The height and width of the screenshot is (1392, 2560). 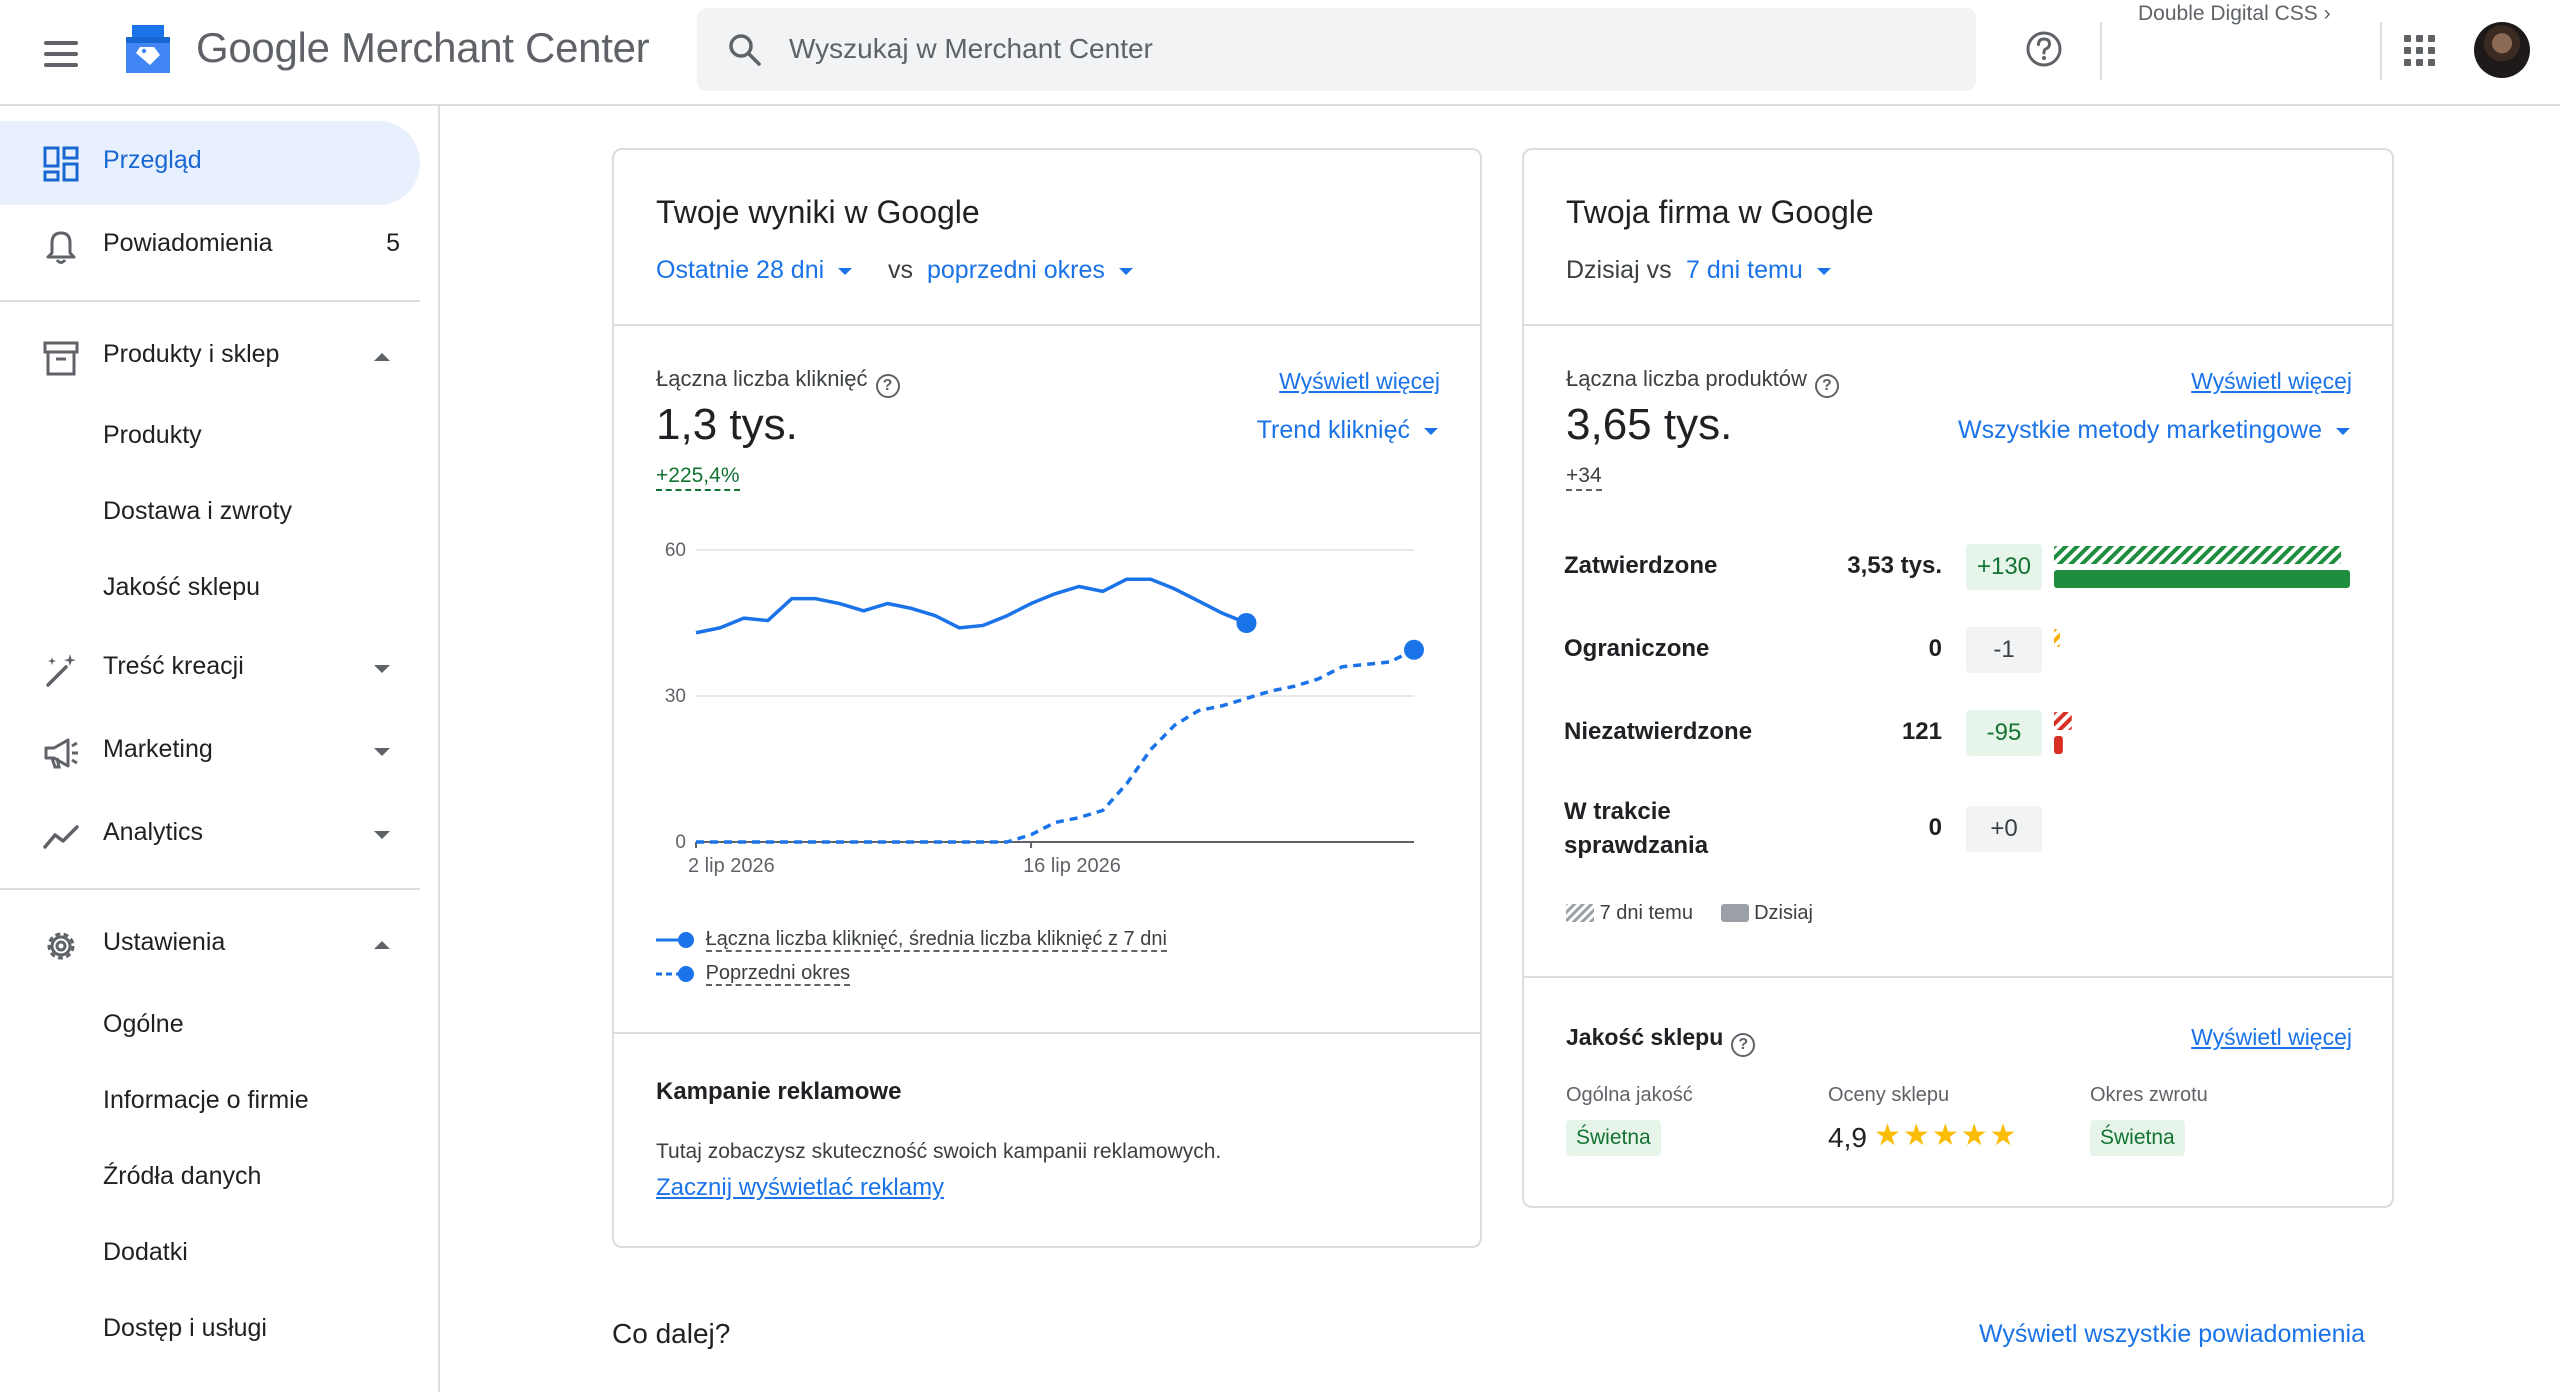 I want to click on legend-label: Dzisiaj, so click(x=1783, y=913).